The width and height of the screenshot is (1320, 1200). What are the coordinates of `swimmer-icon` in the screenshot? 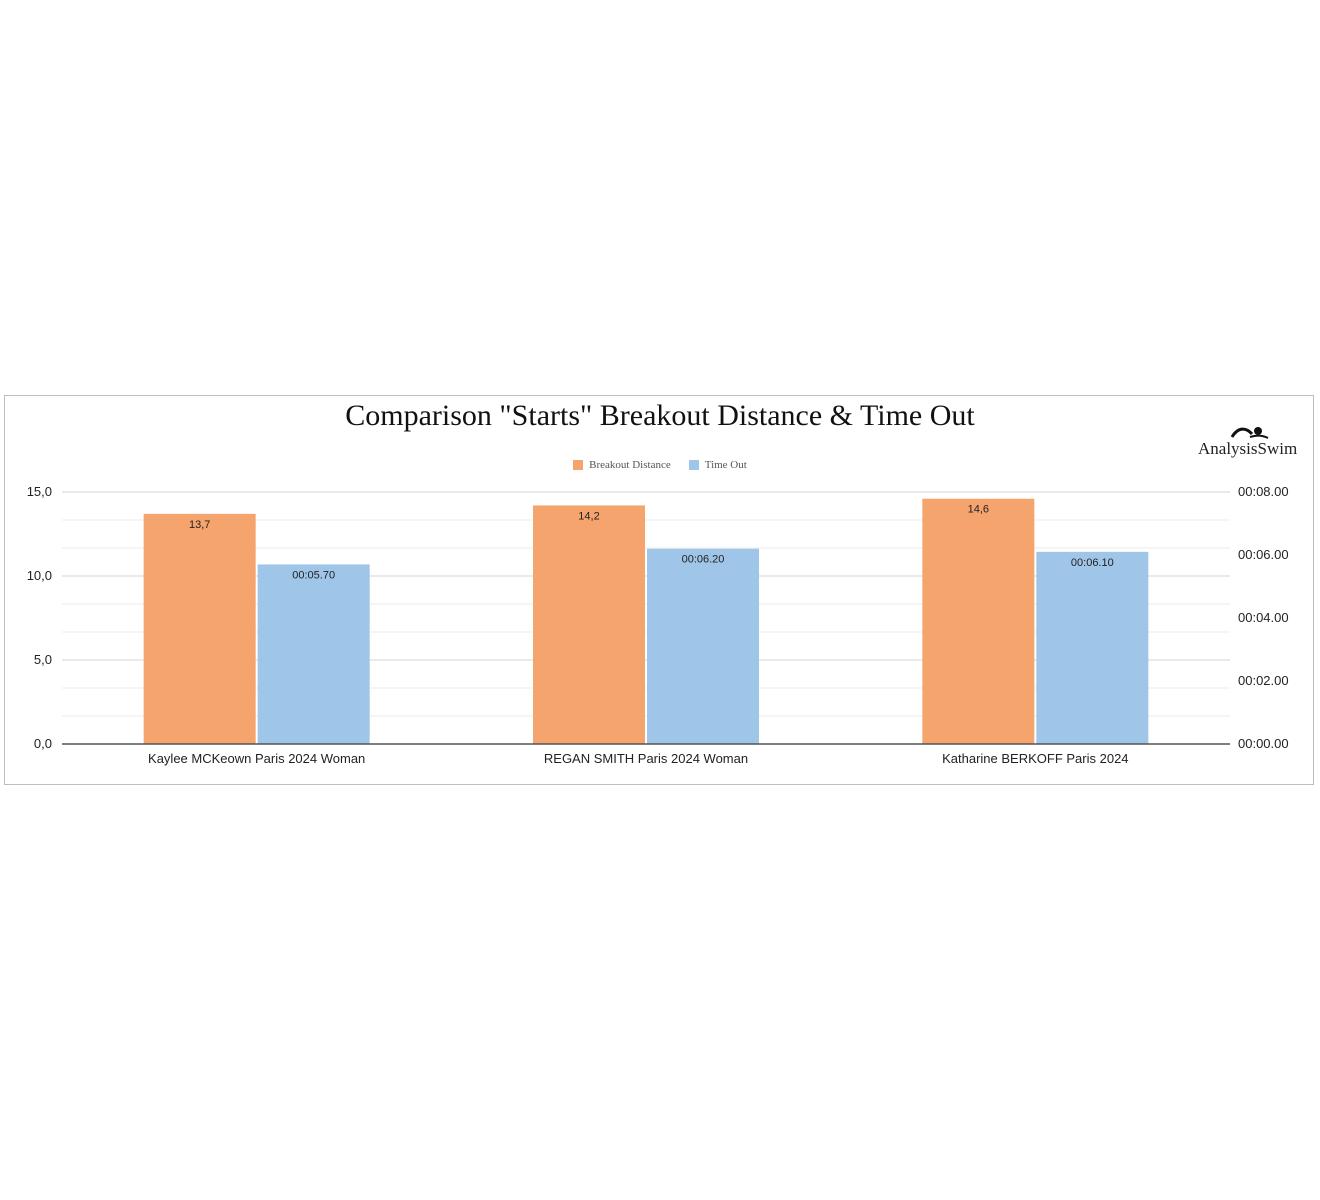 It's located at (1249, 433).